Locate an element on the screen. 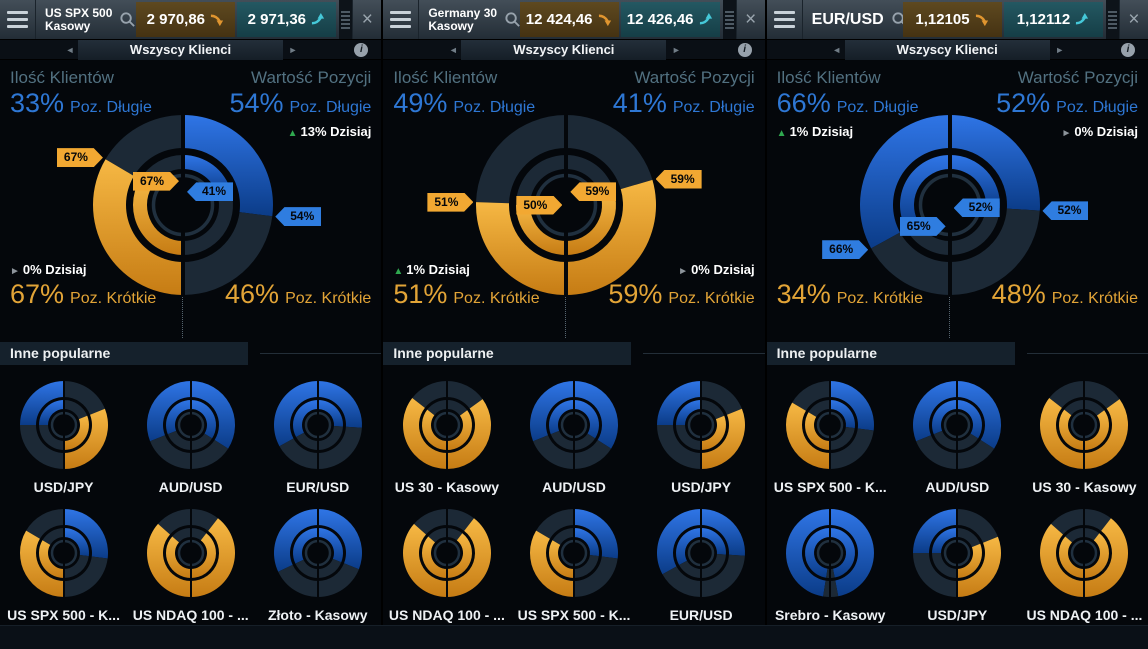 Image resolution: width=1148 pixels, height=649 pixels. value-short-metric: 59% Poz. Krótkie is located at coordinates (681, 294).